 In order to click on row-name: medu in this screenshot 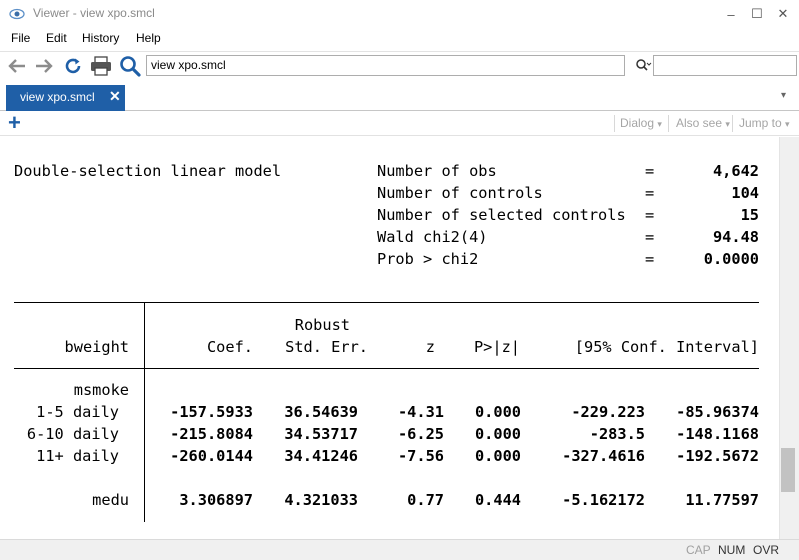, I will do `click(110, 500)`.